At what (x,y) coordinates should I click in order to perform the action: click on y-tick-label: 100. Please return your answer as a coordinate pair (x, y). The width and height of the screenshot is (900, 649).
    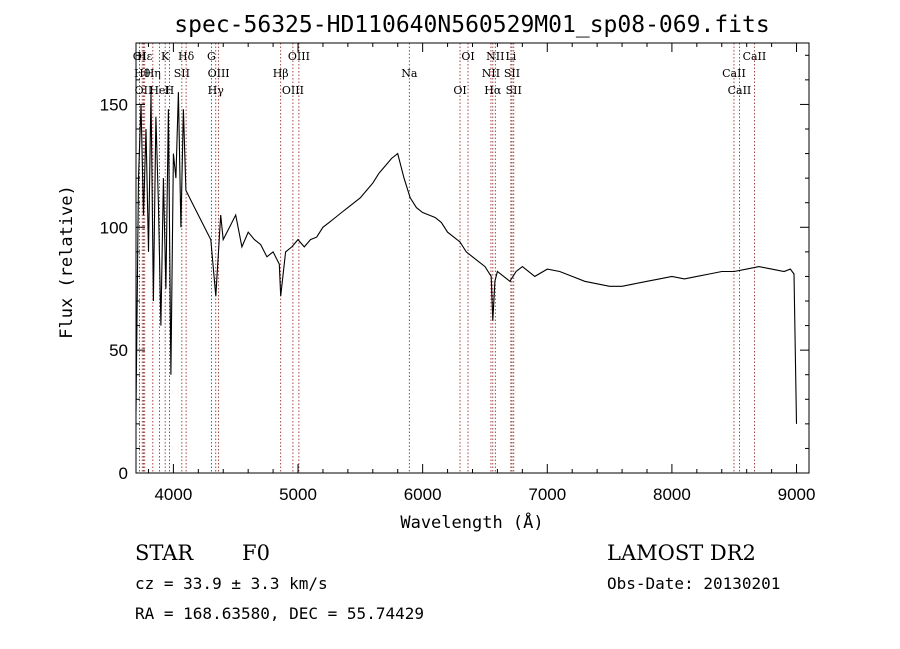
    Looking at the image, I should click on (114, 227).